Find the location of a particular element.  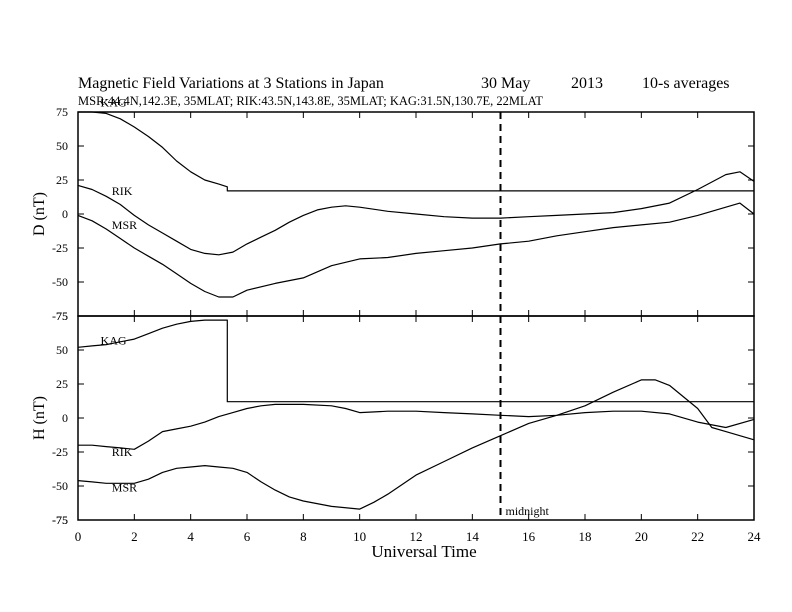

chart-averaging: 10-s averages is located at coordinates (686, 83).